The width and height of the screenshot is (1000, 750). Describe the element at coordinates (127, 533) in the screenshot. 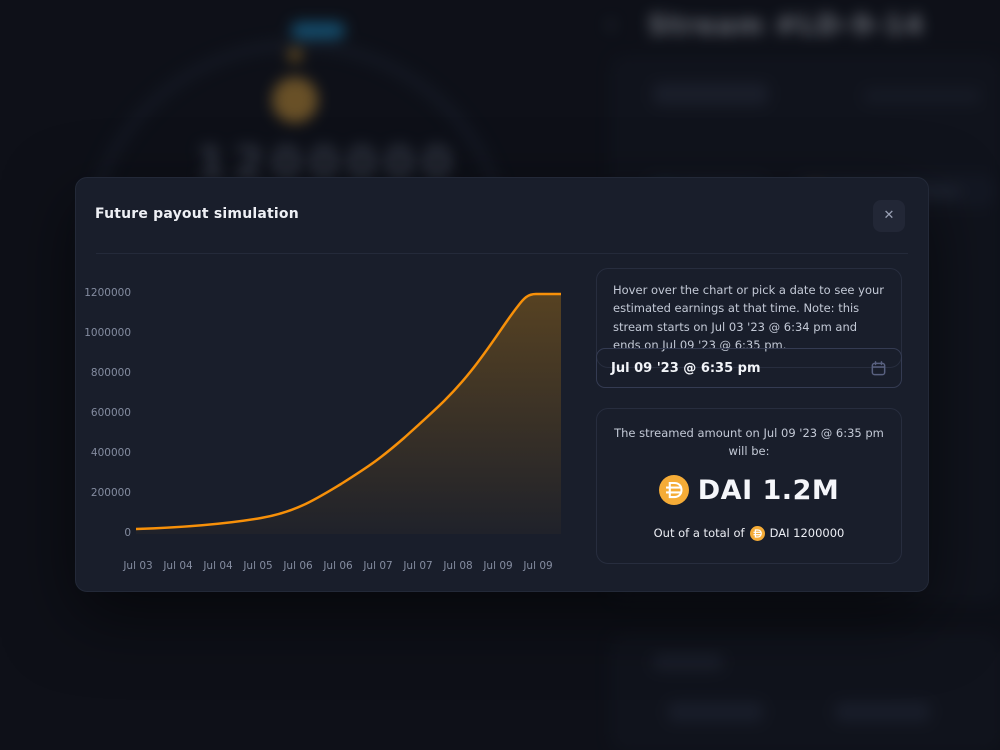

I see `y-tick-label: 0` at that location.